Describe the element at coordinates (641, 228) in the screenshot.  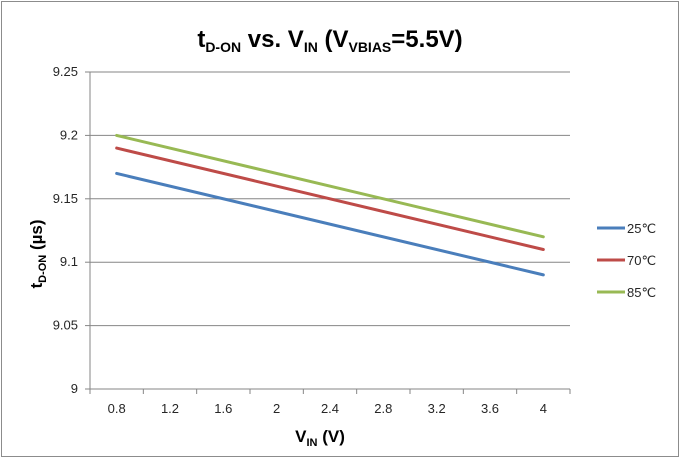
I see `legend-label-0: 25℃` at that location.